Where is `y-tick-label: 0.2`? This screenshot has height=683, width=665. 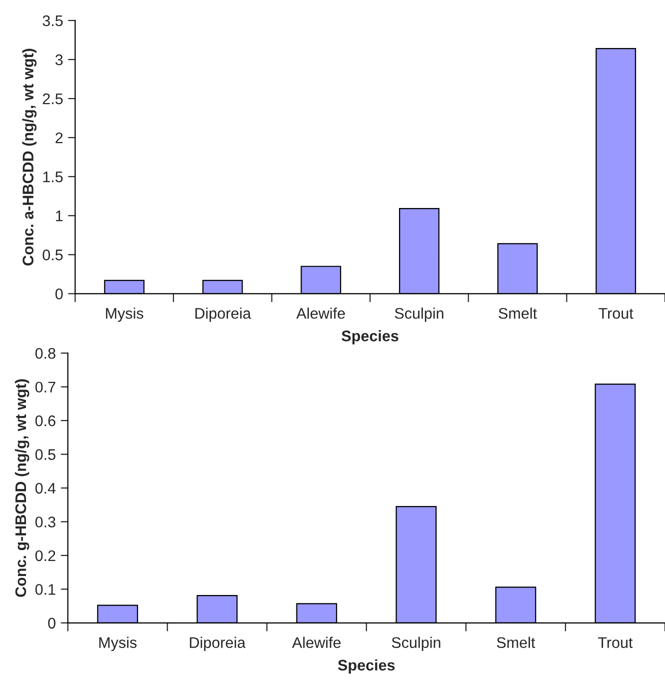 y-tick-label: 0.2 is located at coordinates (45, 556).